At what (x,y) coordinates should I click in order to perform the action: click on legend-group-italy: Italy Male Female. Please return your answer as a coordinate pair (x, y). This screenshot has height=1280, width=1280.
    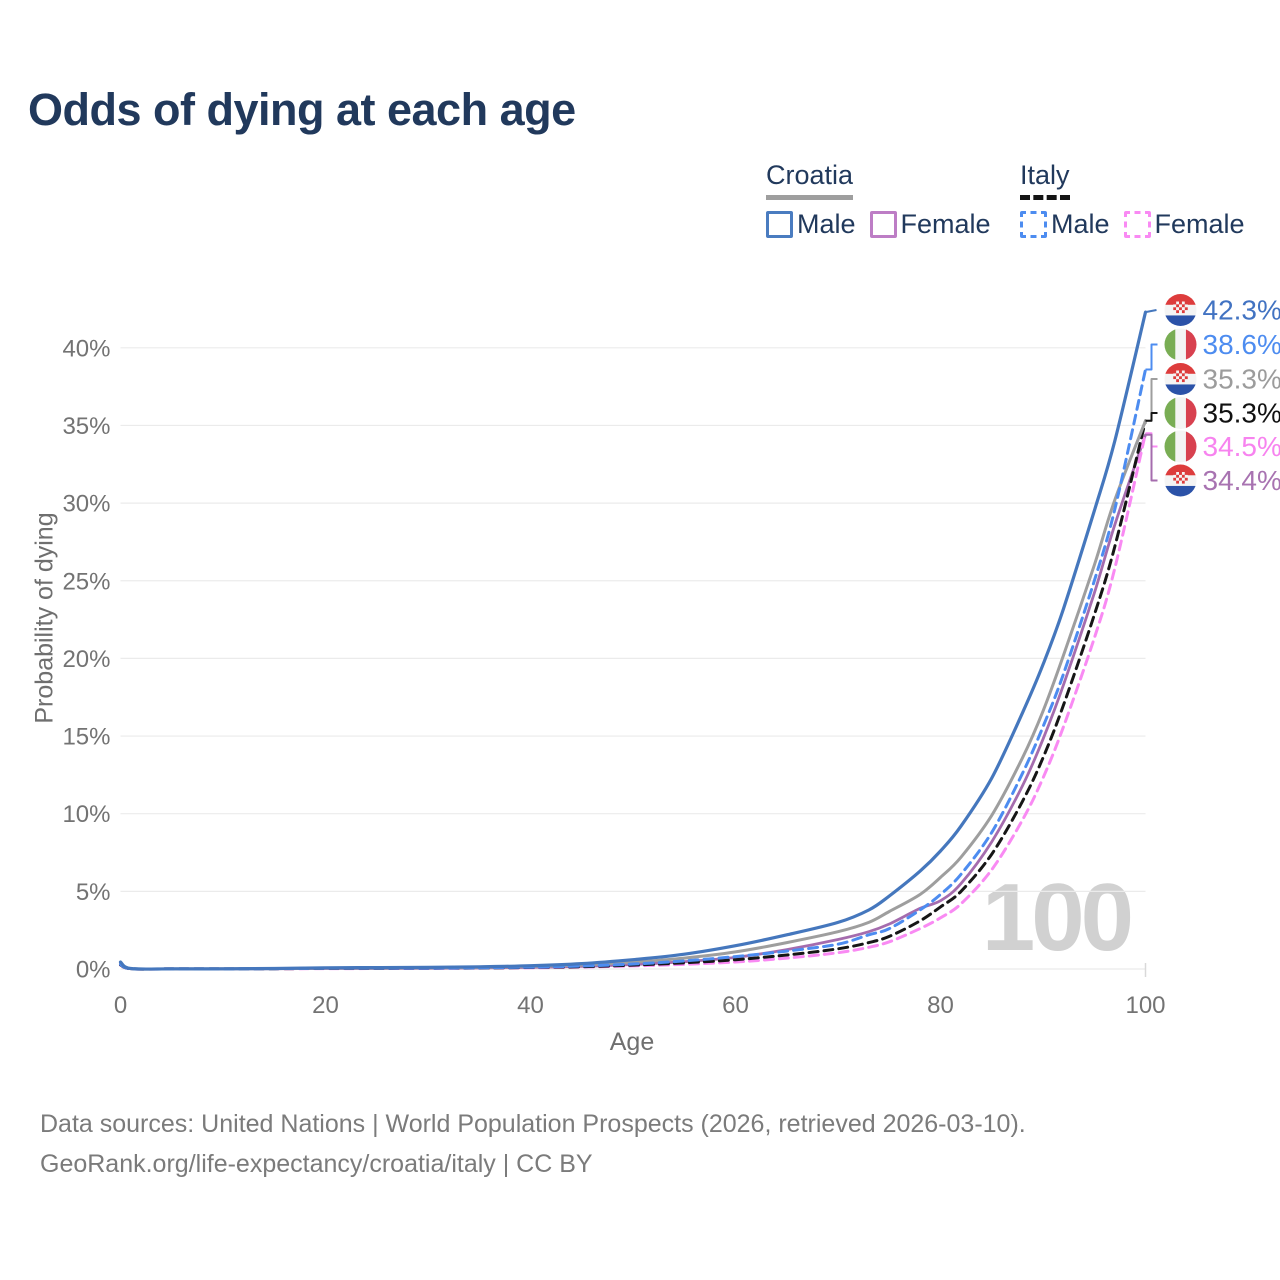
    Looking at the image, I should click on (1132, 200).